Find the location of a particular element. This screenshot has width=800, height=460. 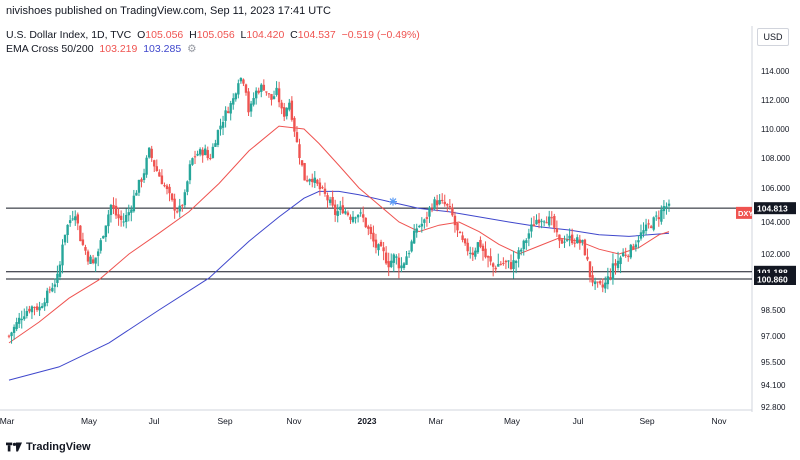

tradingview-logo-icon is located at coordinates (14, 447).